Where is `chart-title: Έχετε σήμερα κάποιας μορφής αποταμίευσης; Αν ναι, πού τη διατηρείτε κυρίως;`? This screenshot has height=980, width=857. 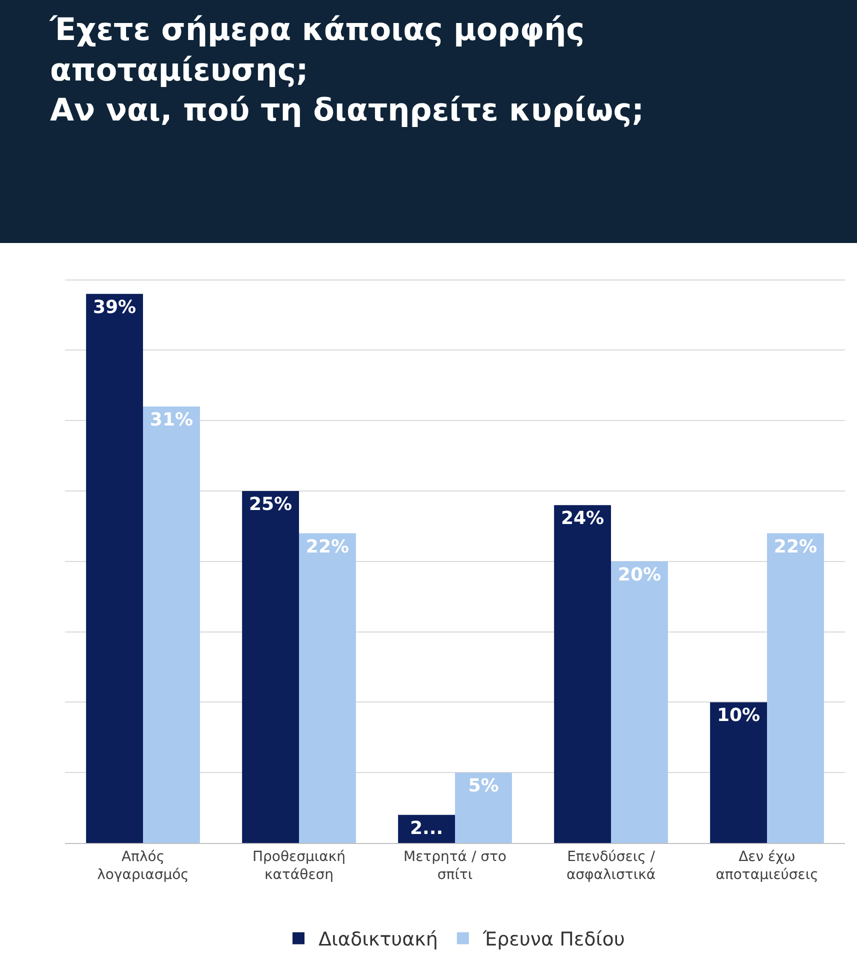 chart-title: Έχετε σήμερα κάποιας μορφής αποταμίευσης; Αν ναι, πού τη διατηρείτε κυρίως; is located at coordinates (346, 70).